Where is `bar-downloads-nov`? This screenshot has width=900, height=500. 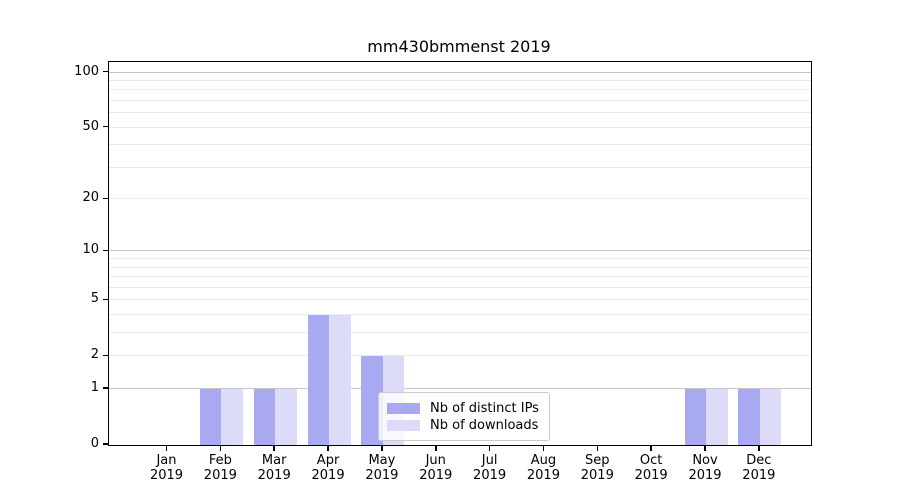 bar-downloads-nov is located at coordinates (717, 417).